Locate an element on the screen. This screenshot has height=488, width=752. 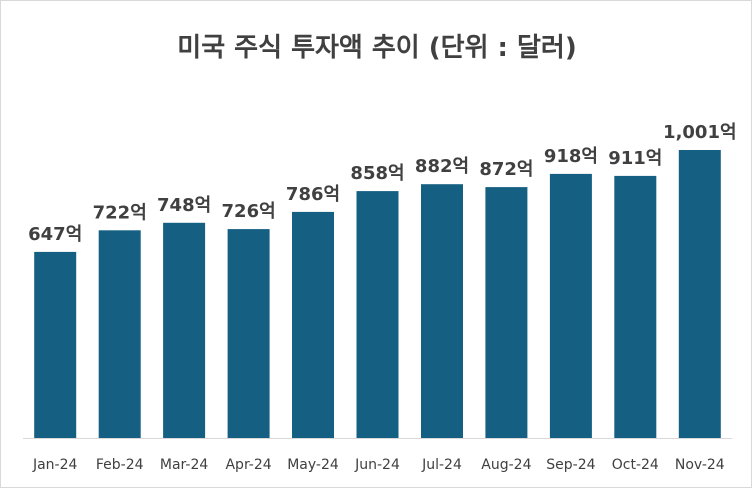
x-tick-label-apr-24: Apr-24 is located at coordinates (248, 465).